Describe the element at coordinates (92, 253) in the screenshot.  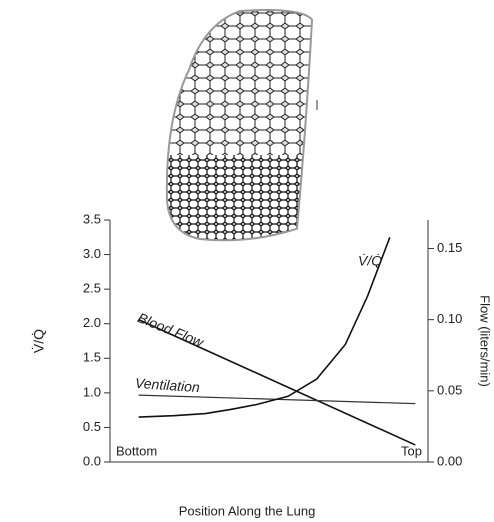
I see `y-tick-label: 3.0` at that location.